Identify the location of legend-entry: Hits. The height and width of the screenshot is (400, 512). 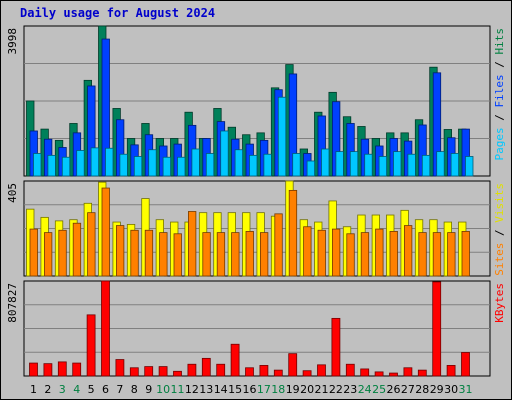
(499, 41).